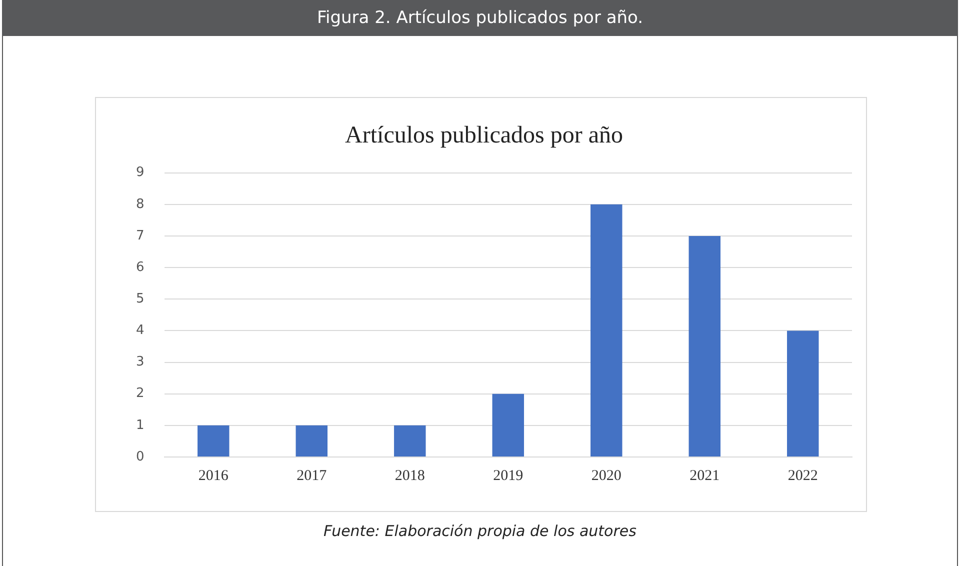 The width and height of the screenshot is (962, 566). I want to click on x-tick-label: 2020, so click(606, 476).